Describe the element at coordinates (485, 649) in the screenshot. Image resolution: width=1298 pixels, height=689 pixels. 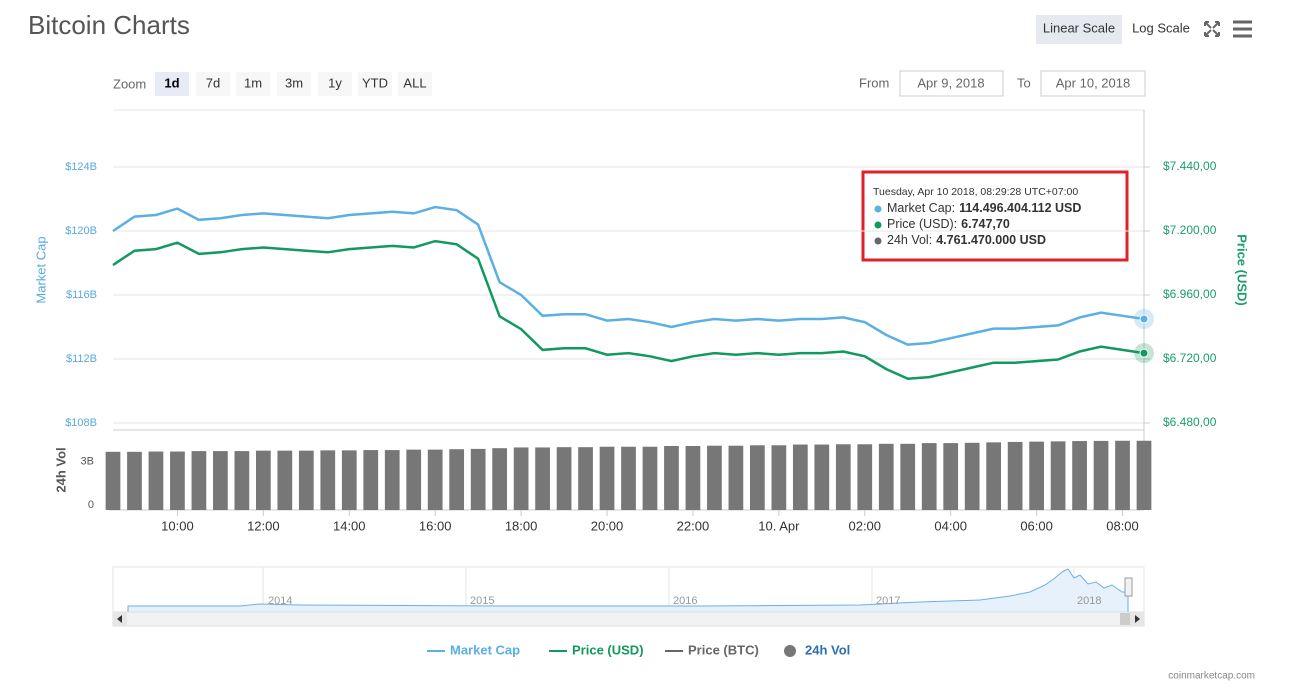
I see `legend-label: Market Cap` at that location.